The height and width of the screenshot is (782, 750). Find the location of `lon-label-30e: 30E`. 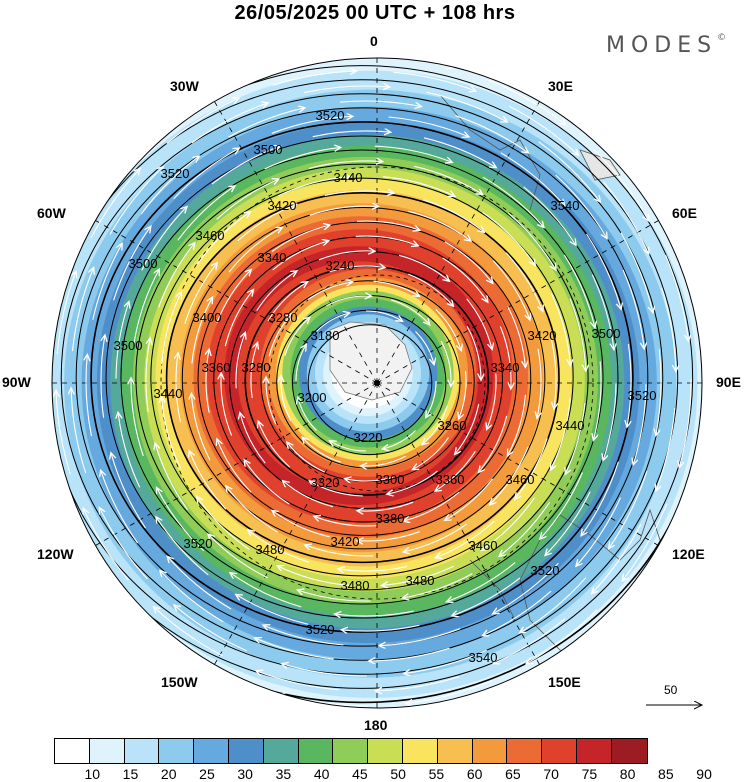

lon-label-30e: 30E is located at coordinates (560, 86).